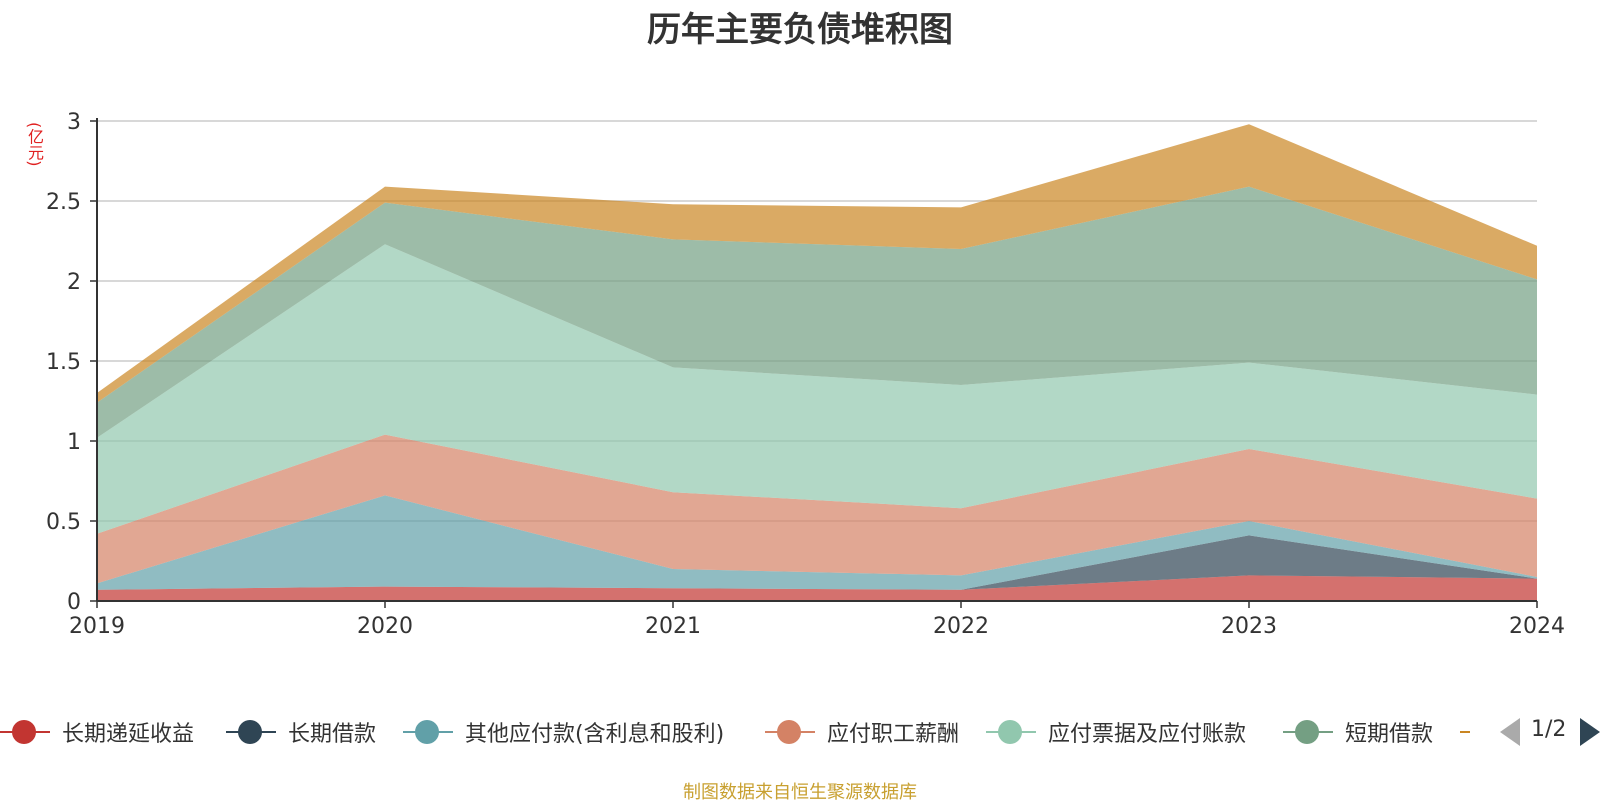 This screenshot has width=1600, height=804. What do you see at coordinates (1147, 734) in the screenshot?
I see `legend-label: 应付票据及应付账款` at bounding box center [1147, 734].